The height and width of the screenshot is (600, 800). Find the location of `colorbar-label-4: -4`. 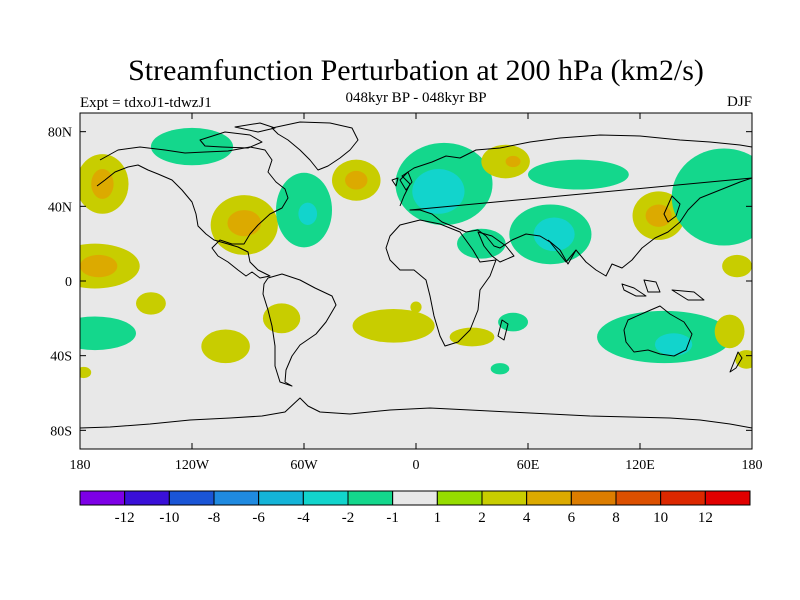

colorbar-label-4: -4 is located at coordinates (303, 518).